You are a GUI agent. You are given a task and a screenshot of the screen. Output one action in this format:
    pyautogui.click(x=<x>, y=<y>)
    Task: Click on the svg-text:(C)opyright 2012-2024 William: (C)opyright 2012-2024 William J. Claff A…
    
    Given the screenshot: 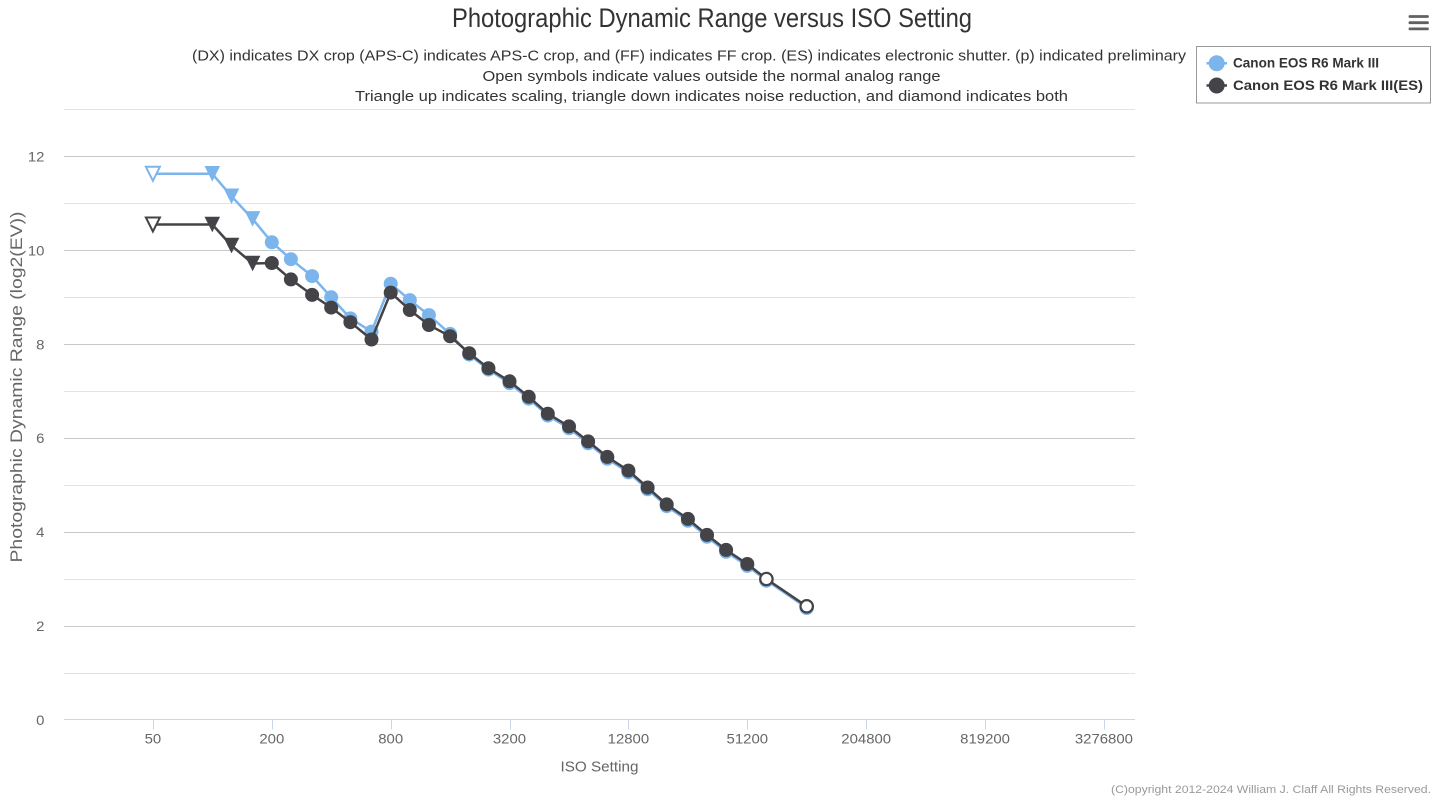 What is the action you would take?
    pyautogui.click(x=1271, y=790)
    